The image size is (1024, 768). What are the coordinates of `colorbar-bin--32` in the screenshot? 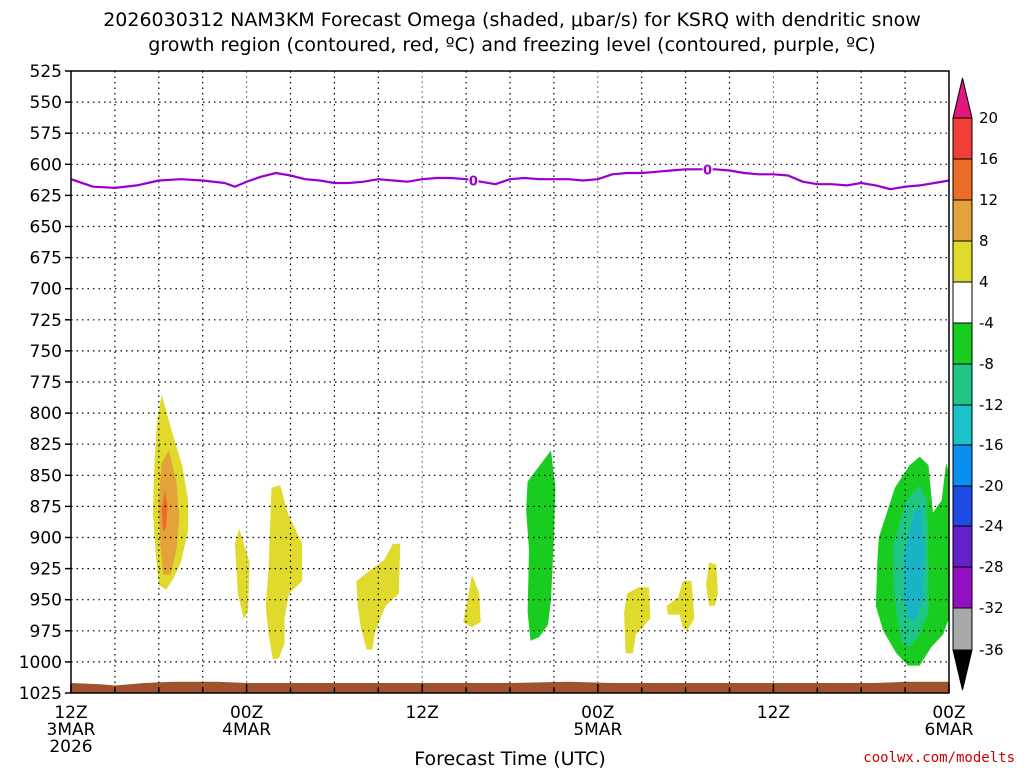 It's located at (962, 587).